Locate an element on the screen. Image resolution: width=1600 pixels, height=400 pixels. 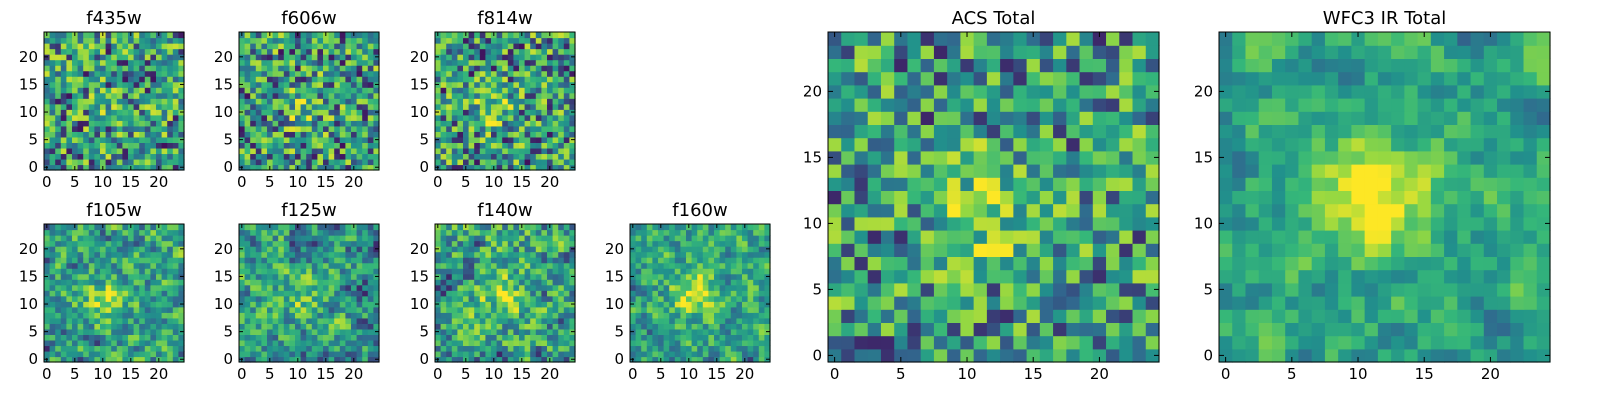
x-tick-label: 15 is located at coordinates (130, 182).